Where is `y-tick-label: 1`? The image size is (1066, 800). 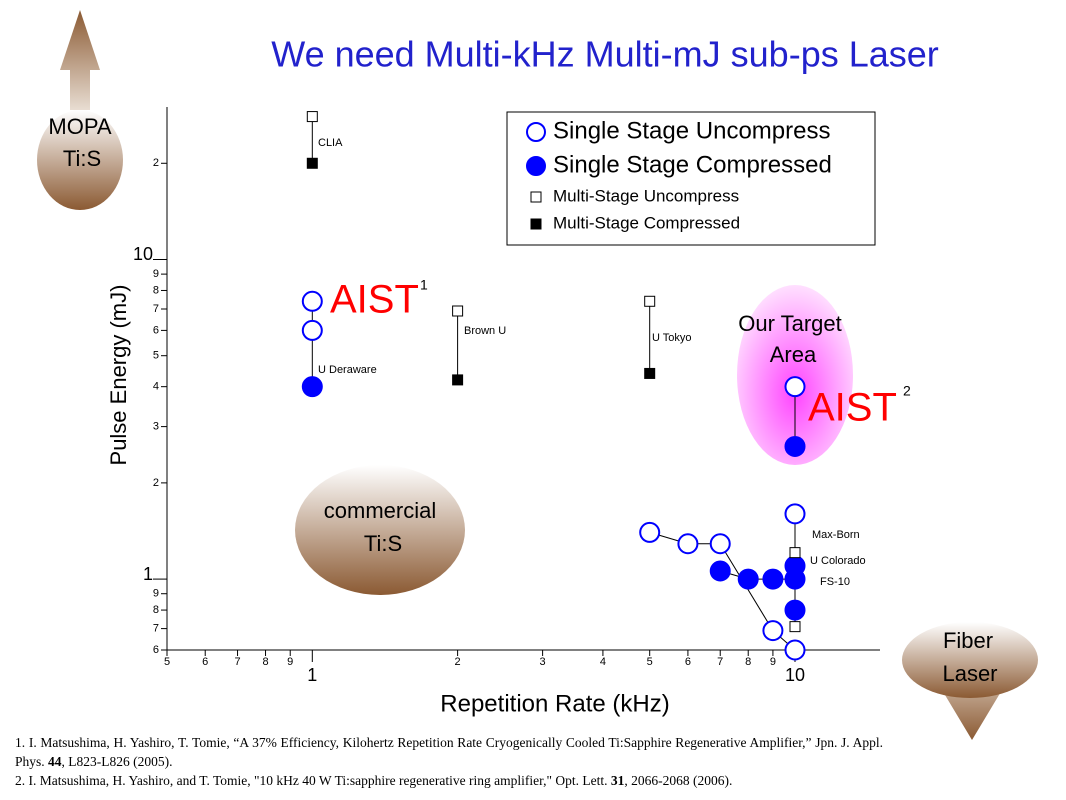
y-tick-label: 1 is located at coordinates (148, 574).